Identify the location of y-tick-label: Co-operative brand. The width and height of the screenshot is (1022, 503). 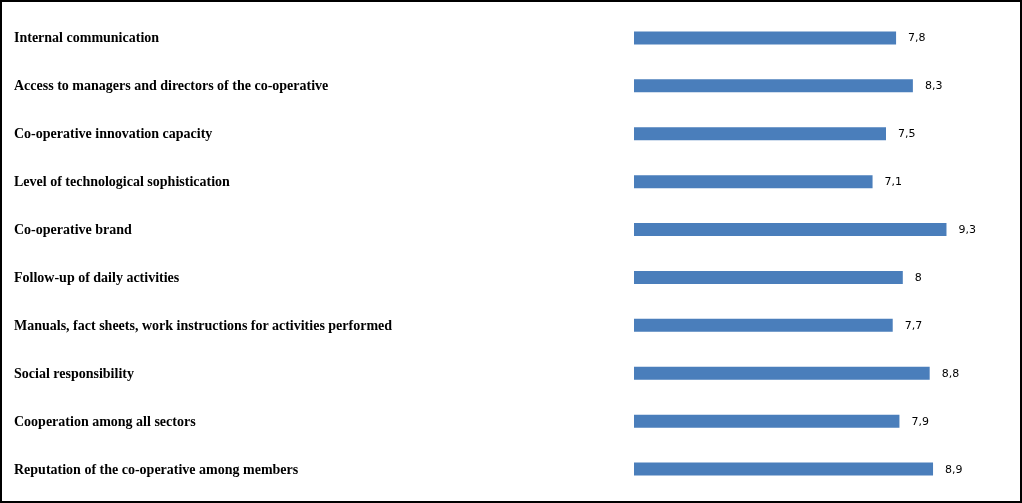
(73, 230).